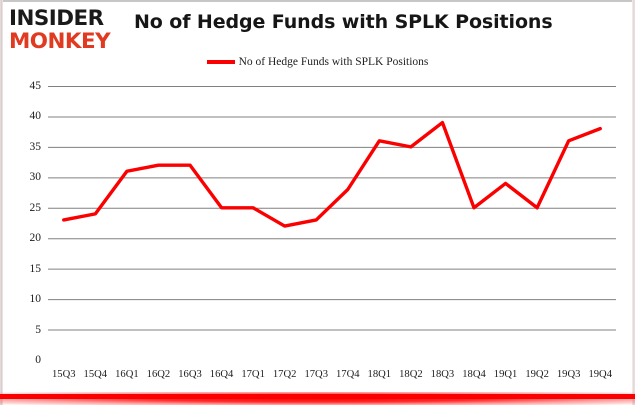 This screenshot has width=635, height=405. What do you see at coordinates (35, 177) in the screenshot?
I see `y-axis-label: 30` at bounding box center [35, 177].